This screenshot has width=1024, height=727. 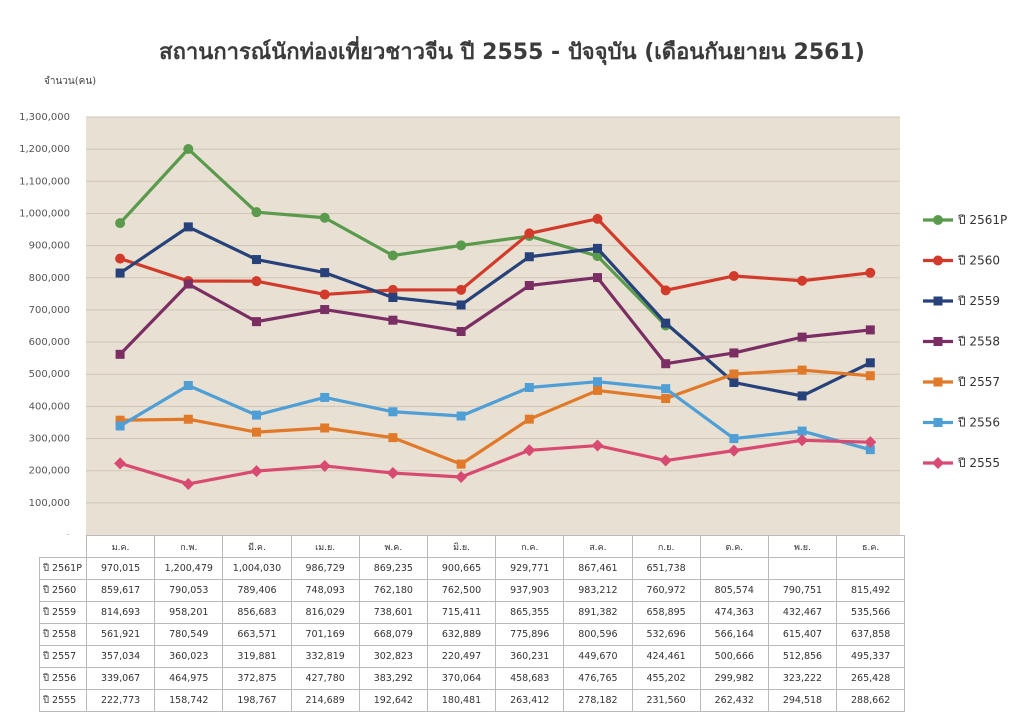 What do you see at coordinates (49, 503) in the screenshot?
I see `y-tick-label: 100,000` at bounding box center [49, 503].